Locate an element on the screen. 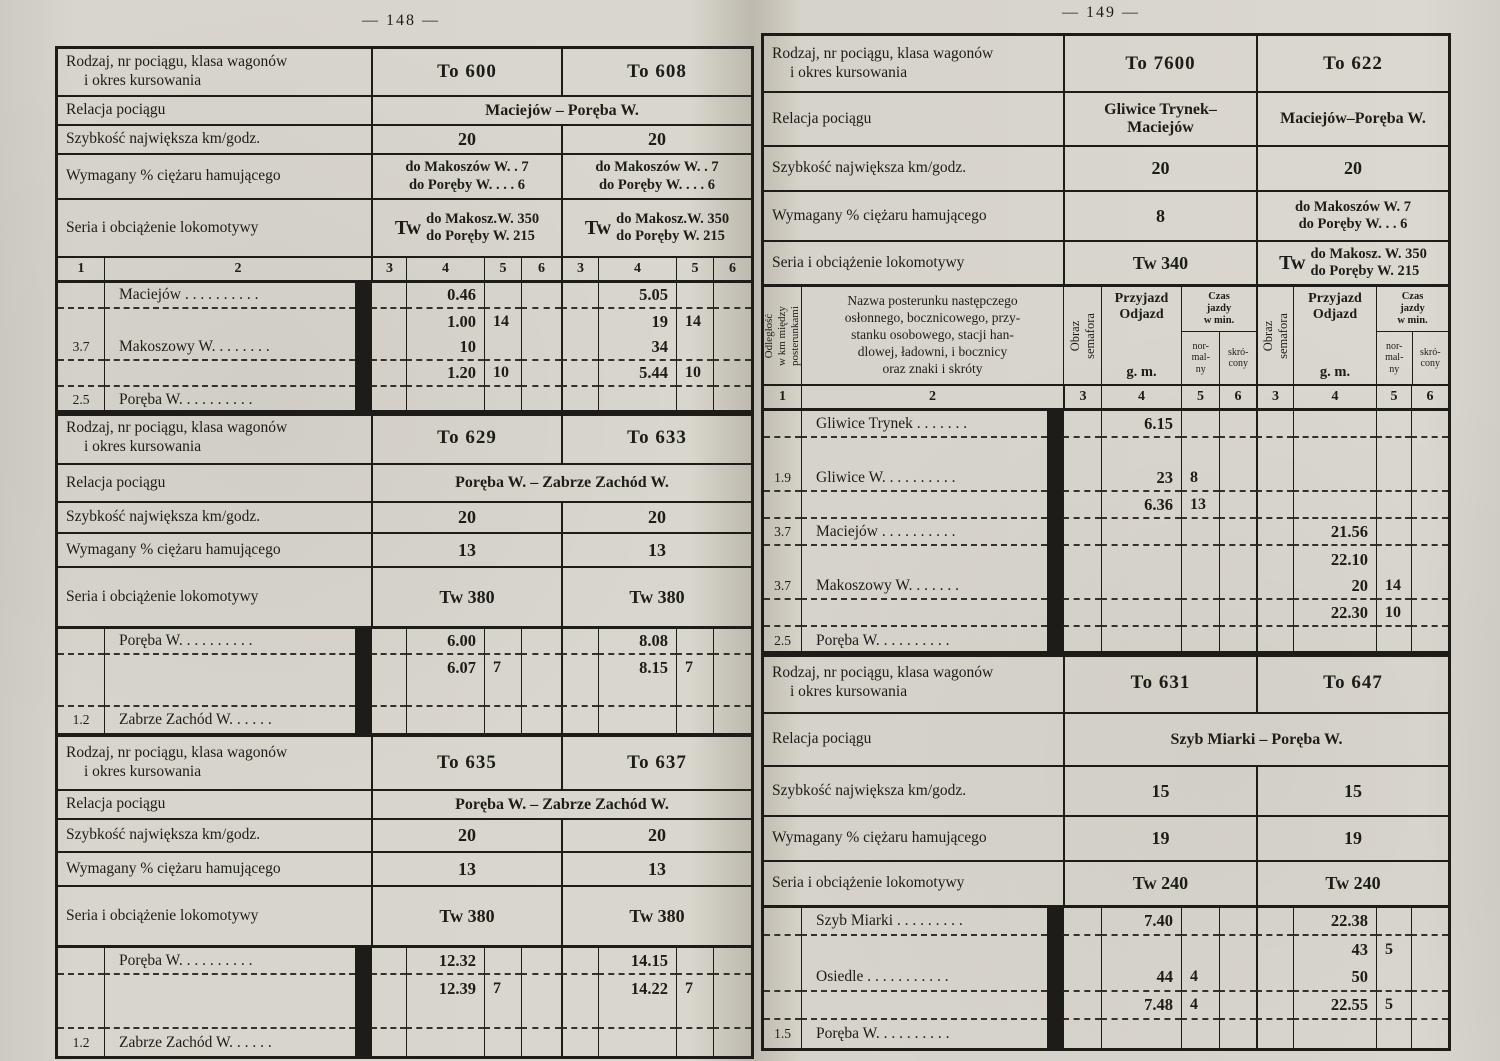  train-number: To 600 is located at coordinates (466, 72).